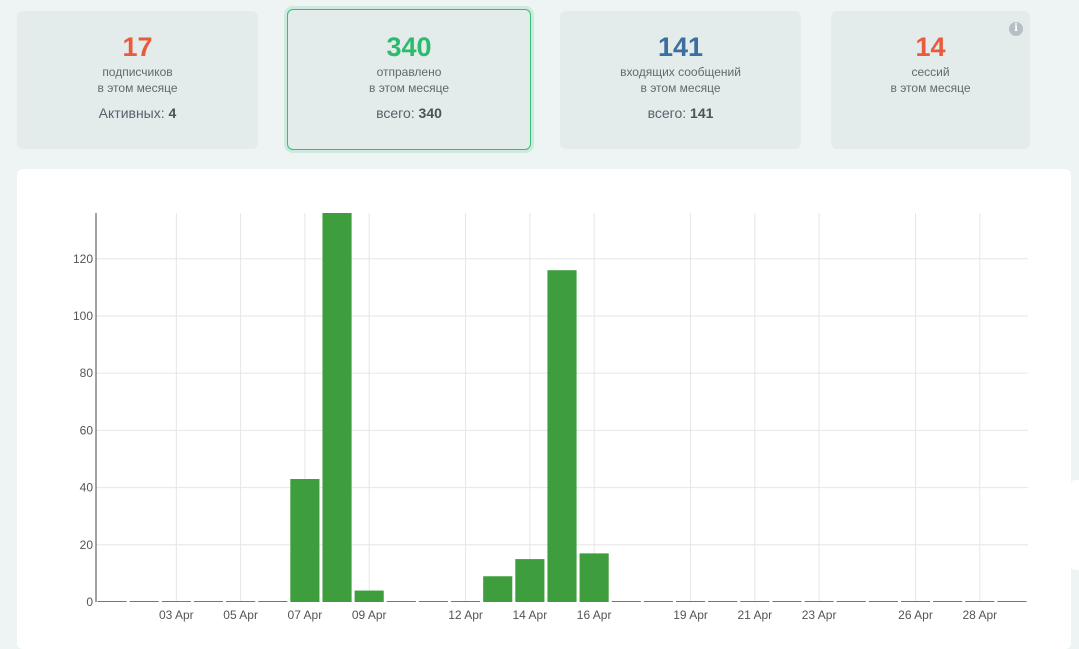 The height and width of the screenshot is (649, 1079). What do you see at coordinates (87, 545) in the screenshot?
I see `y-tick-label: 20` at bounding box center [87, 545].